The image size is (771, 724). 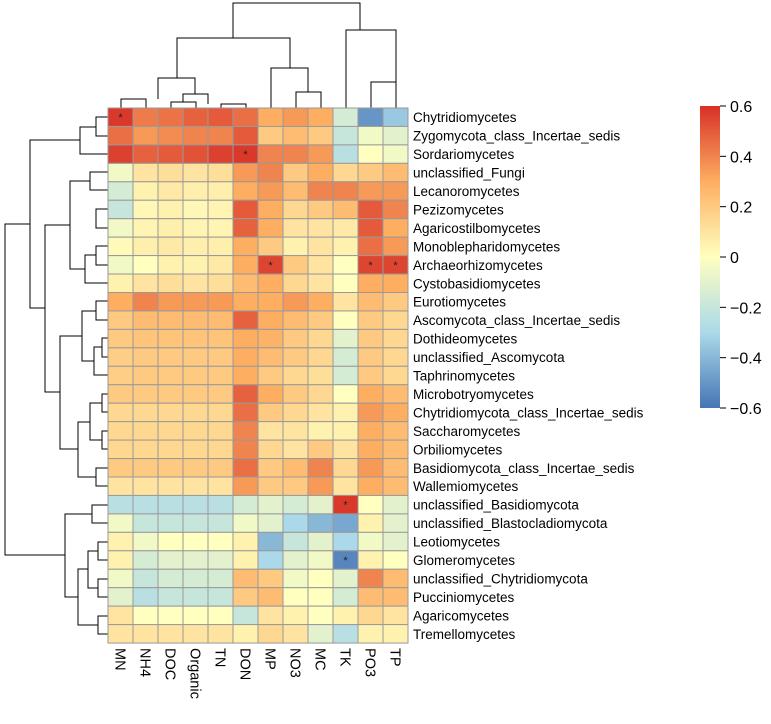 What do you see at coordinates (741, 208) in the screenshot?
I see `legend-tick-label: 0.2` at bounding box center [741, 208].